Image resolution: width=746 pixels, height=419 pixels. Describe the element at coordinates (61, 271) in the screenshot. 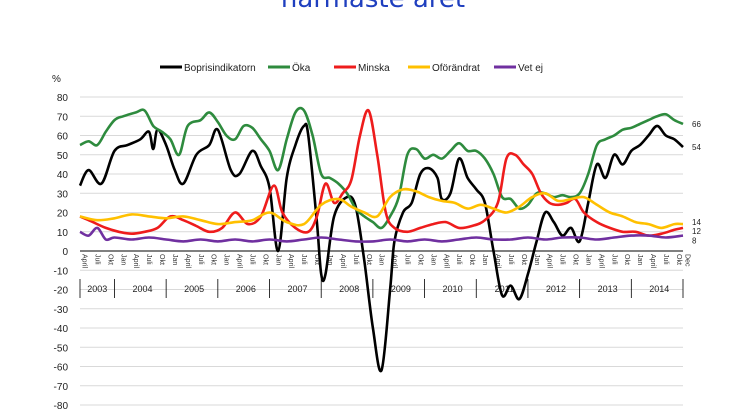

I see `y-tick-label: -10` at that location.